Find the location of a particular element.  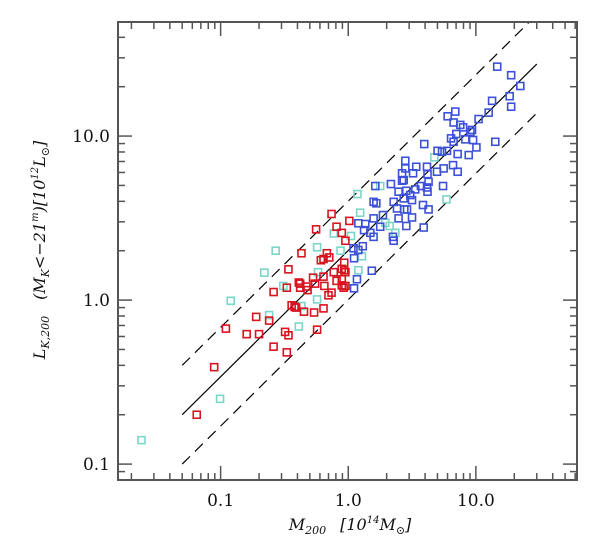

x-tick-label: 0.1 is located at coordinates (220, 501).